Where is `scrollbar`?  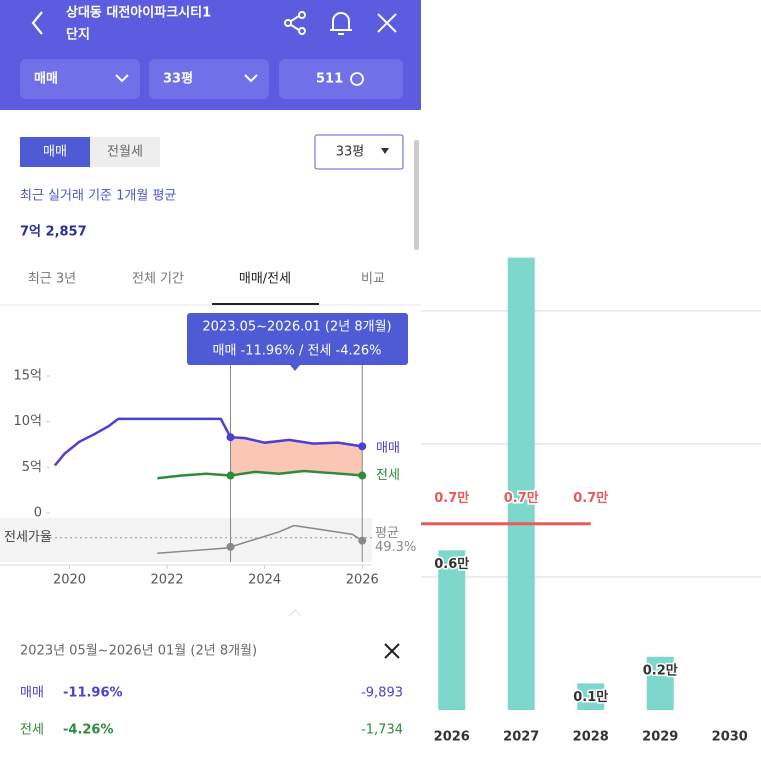 scrollbar is located at coordinates (416, 195).